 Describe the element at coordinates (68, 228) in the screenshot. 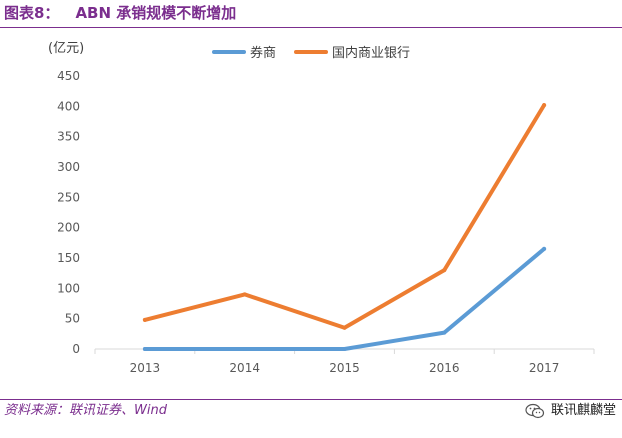

I see `y-tick-label: 200` at that location.